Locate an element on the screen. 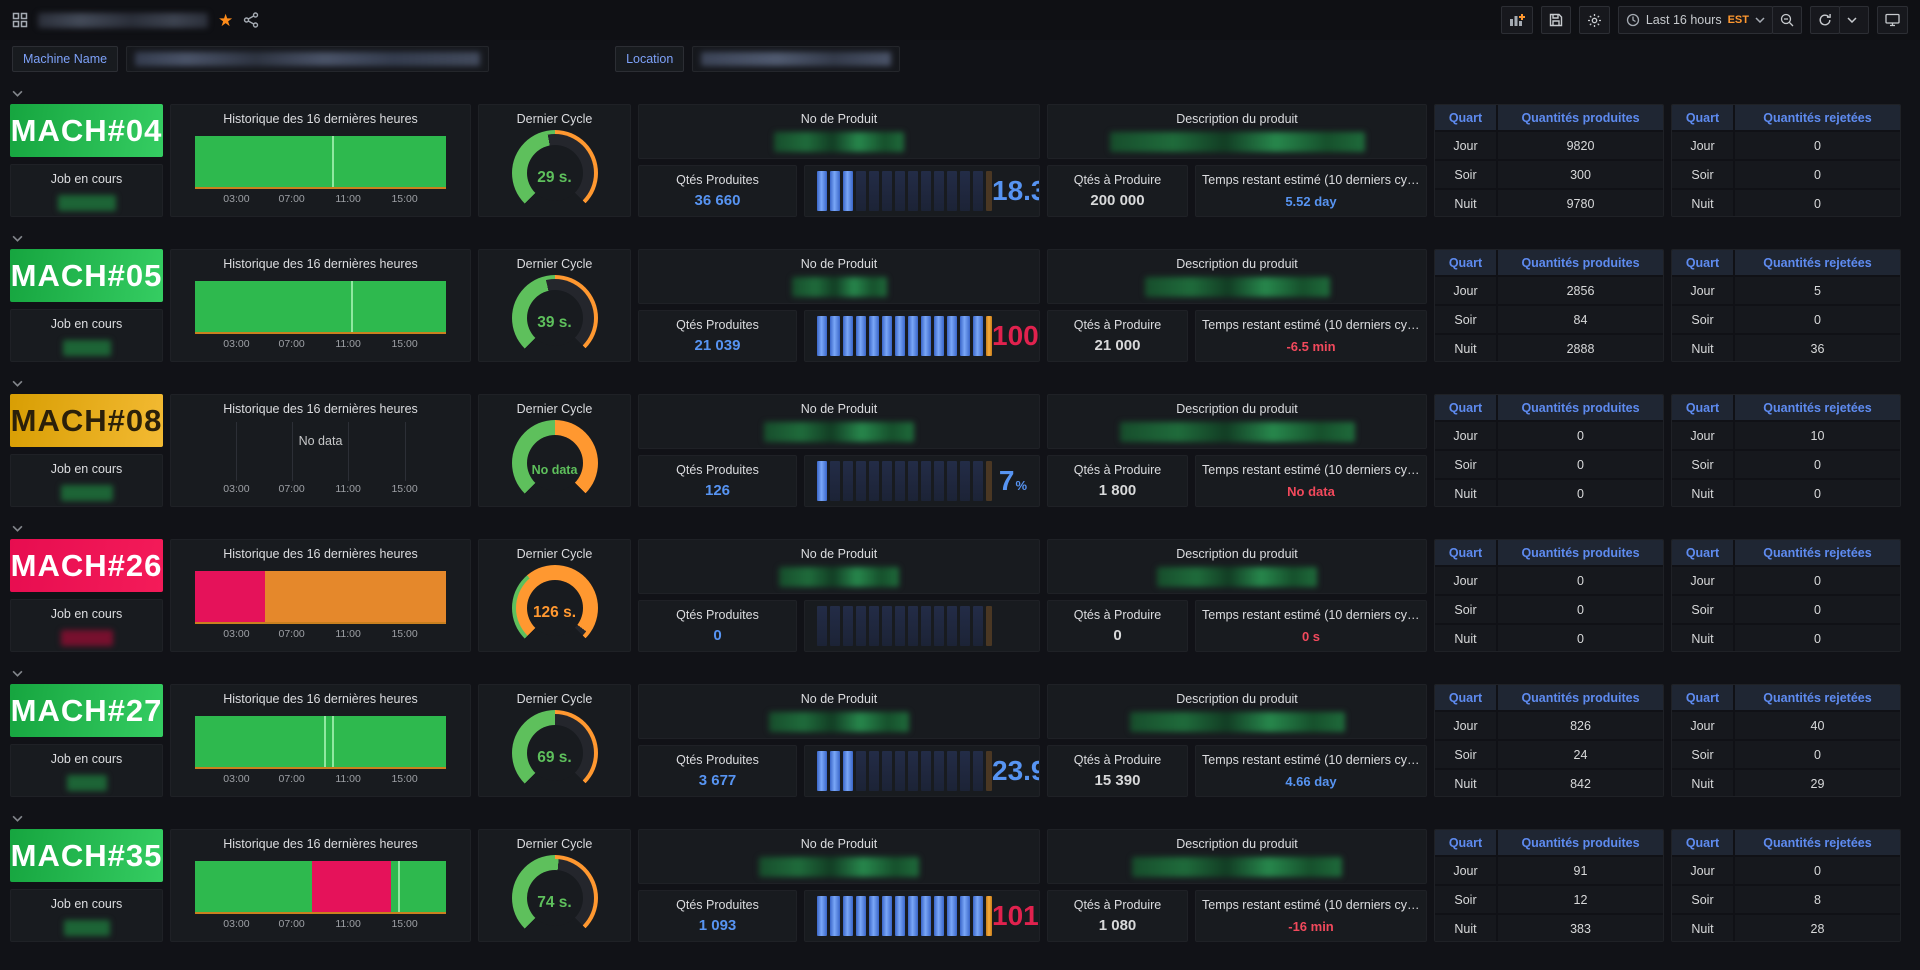 The width and height of the screenshot is (1920, 970). apps-grid-icon is located at coordinates (20, 20).